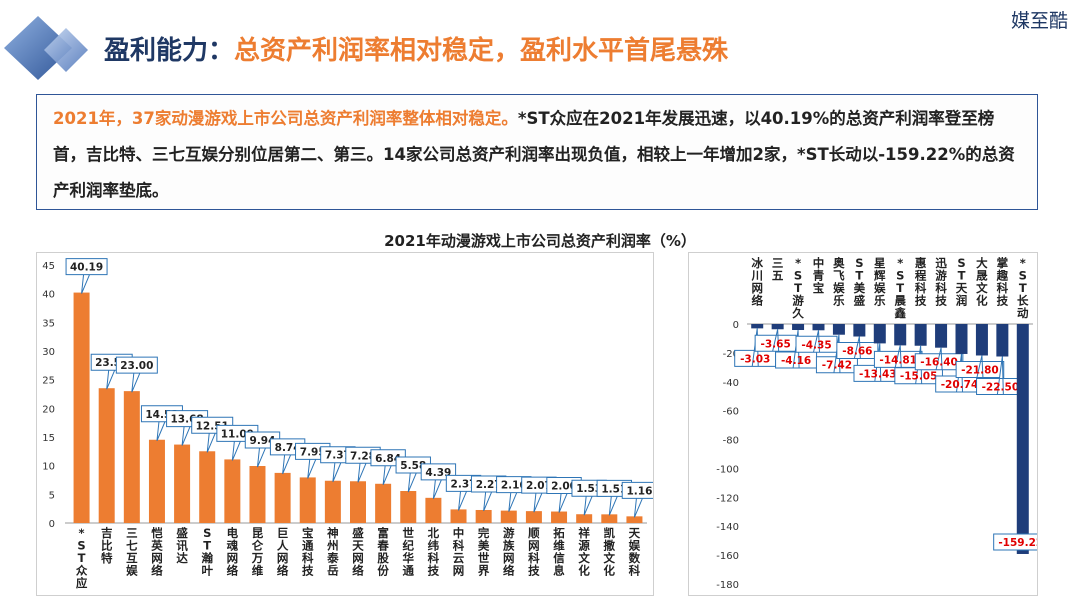 This screenshot has height=610, width=1080. Describe the element at coordinates (796, 361) in the screenshot. I see `data-label: -4.16` at that location.